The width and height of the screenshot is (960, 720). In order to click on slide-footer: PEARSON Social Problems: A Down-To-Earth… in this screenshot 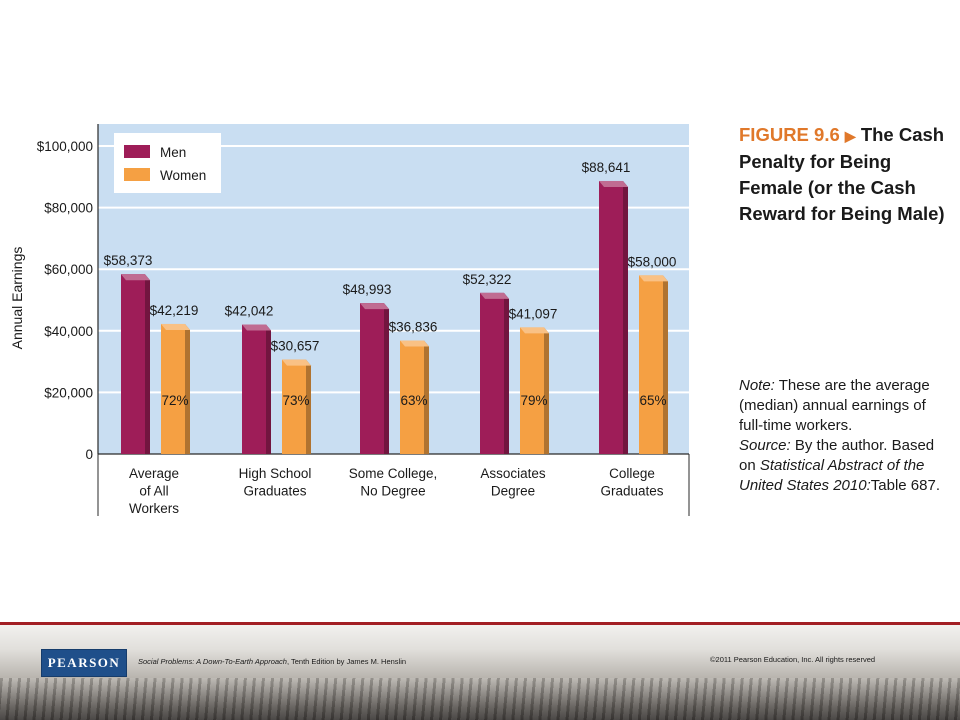, I will do `click(480, 671)`.